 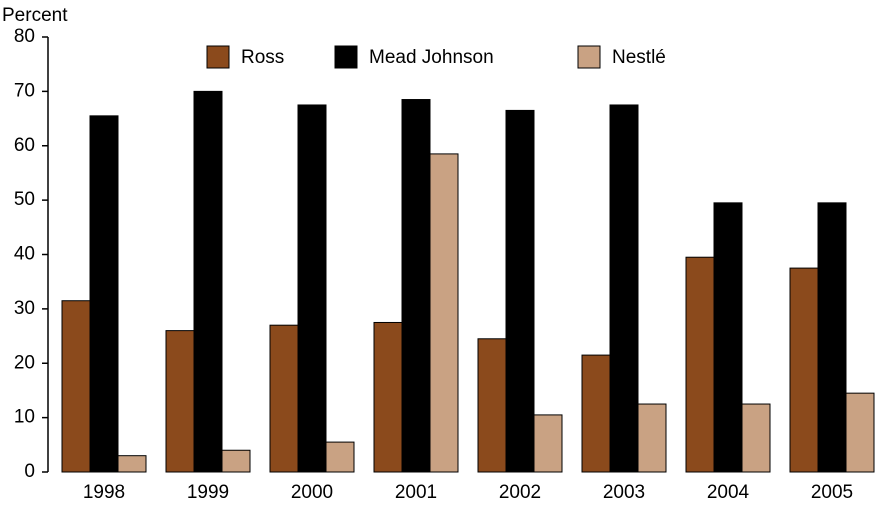 What do you see at coordinates (24, 199) in the screenshot?
I see `y-tick-label: 50` at bounding box center [24, 199].